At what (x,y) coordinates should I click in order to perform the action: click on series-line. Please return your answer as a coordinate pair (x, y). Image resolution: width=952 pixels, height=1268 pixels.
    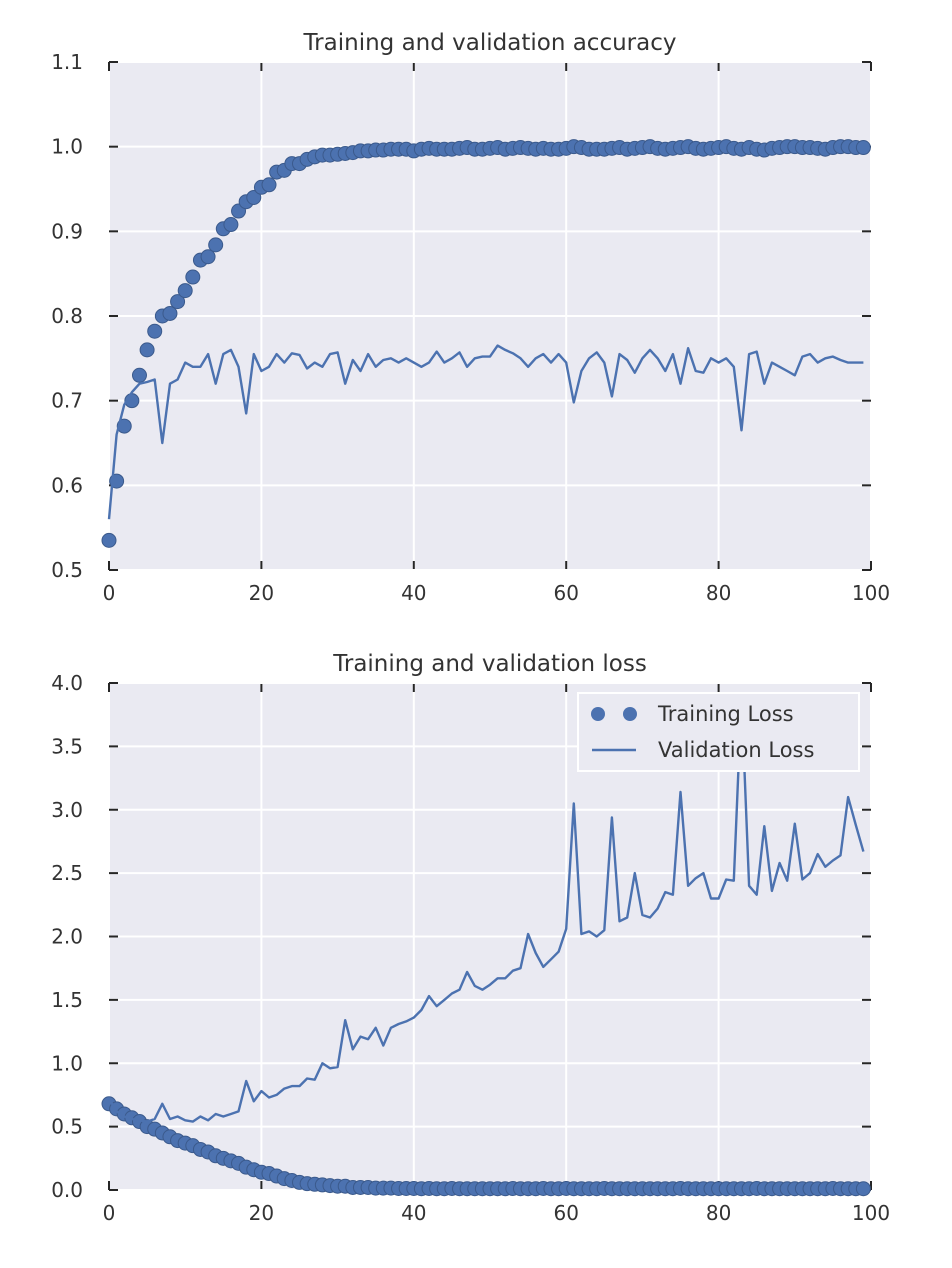
    Looking at the image, I should click on (485, 432).